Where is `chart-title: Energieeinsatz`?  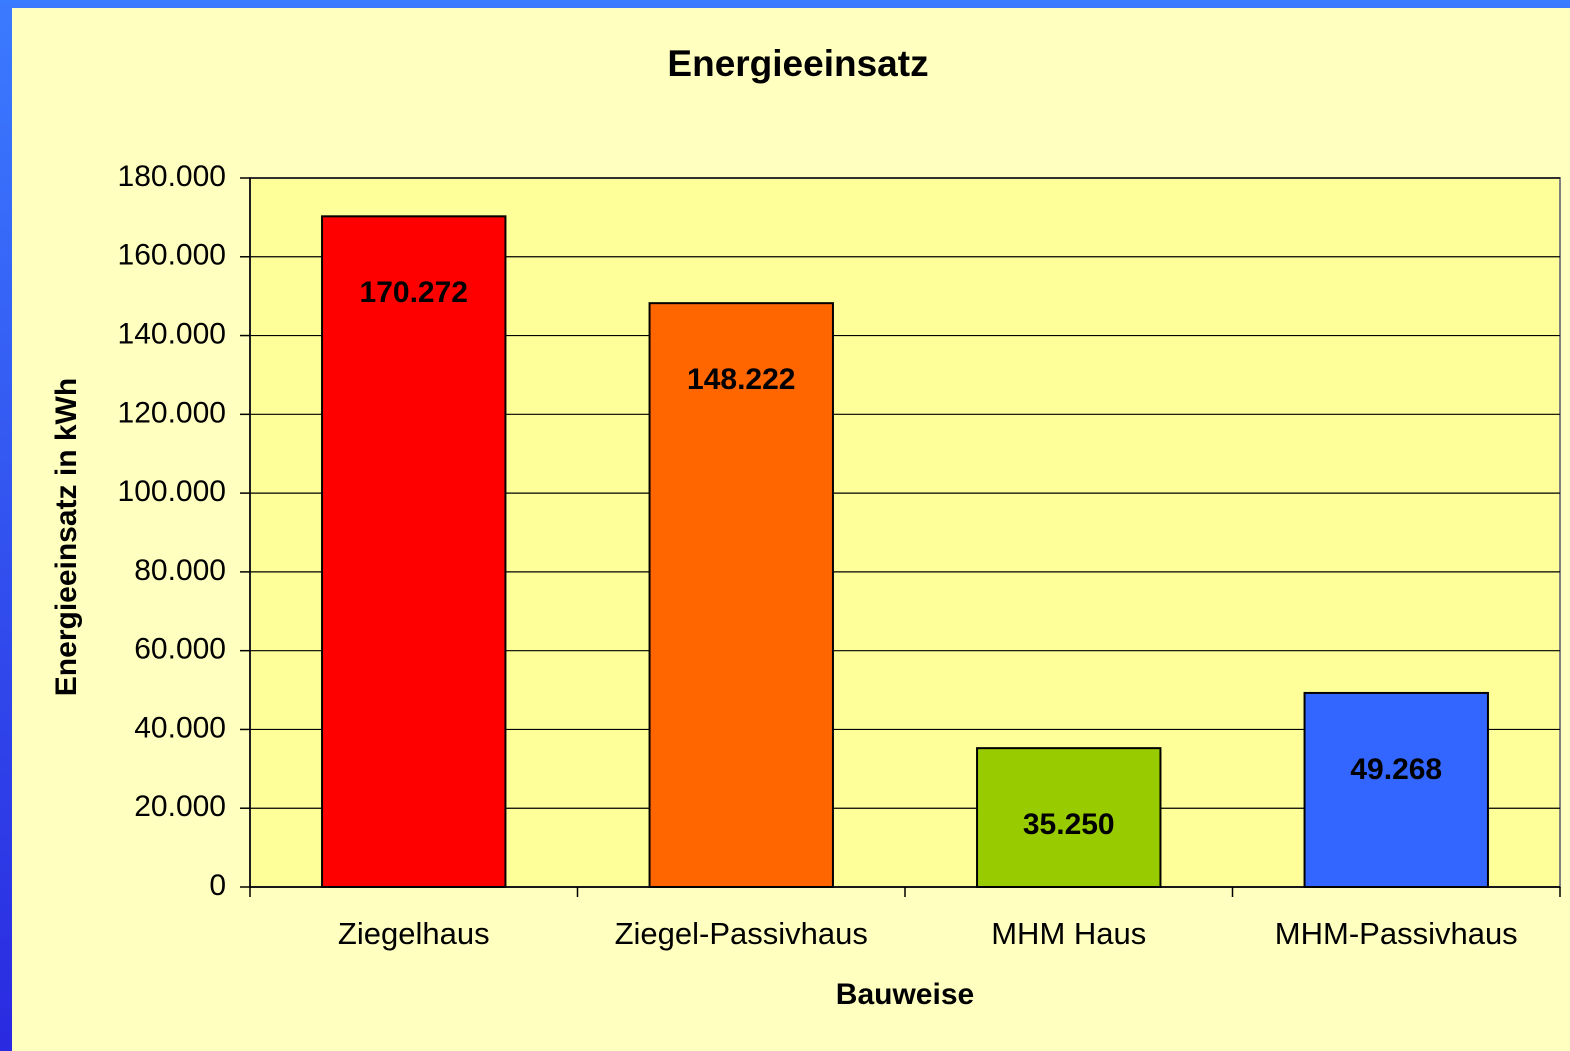 chart-title: Energieeinsatz is located at coordinates (797, 63).